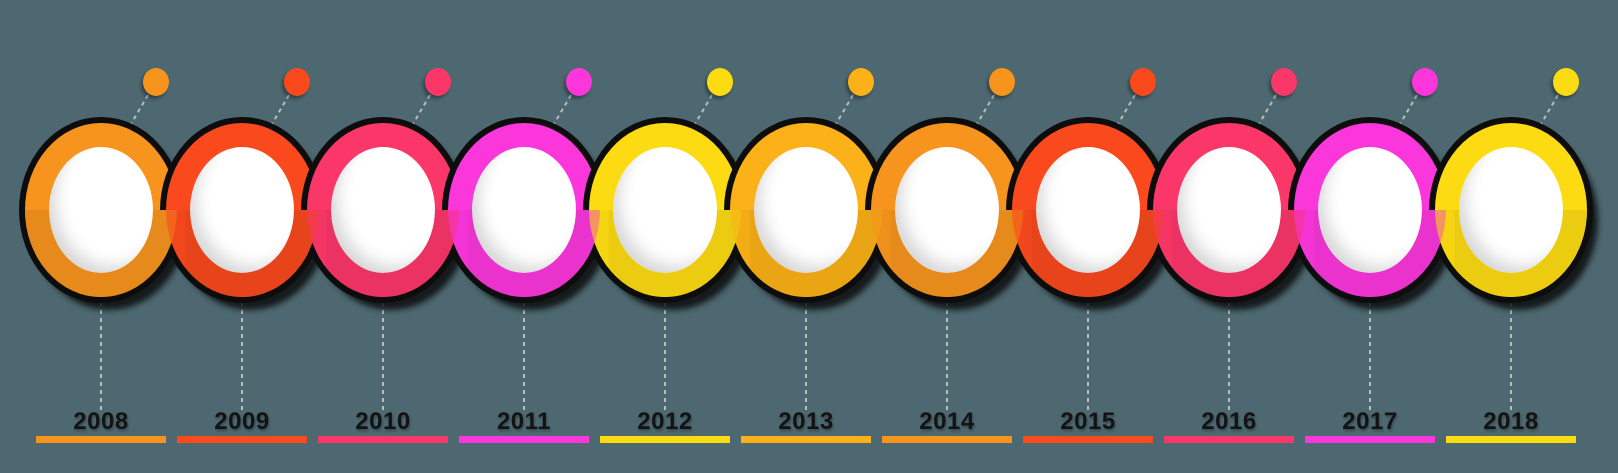 The width and height of the screenshot is (1618, 473). I want to click on year-label: 2018, so click(1511, 421).